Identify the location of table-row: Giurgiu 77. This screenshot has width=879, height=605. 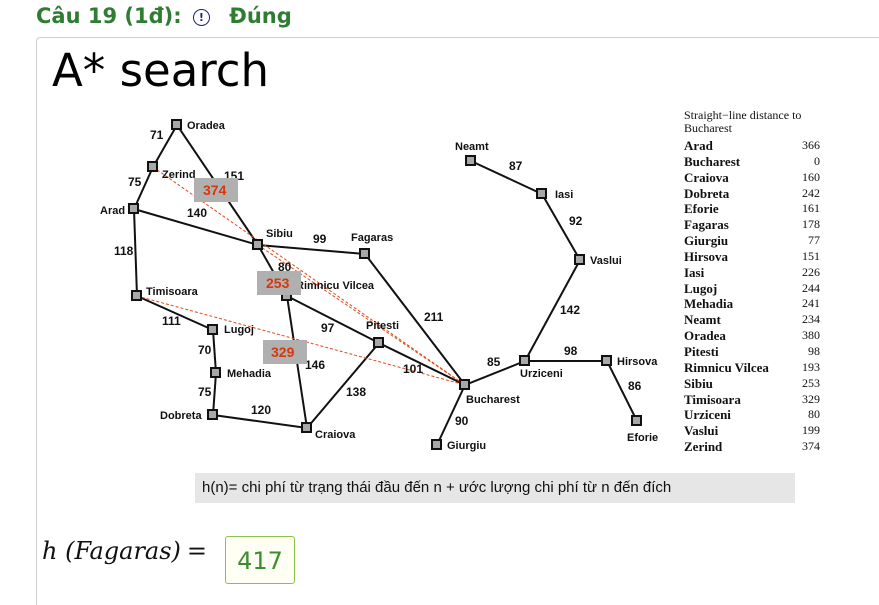
(754, 241).